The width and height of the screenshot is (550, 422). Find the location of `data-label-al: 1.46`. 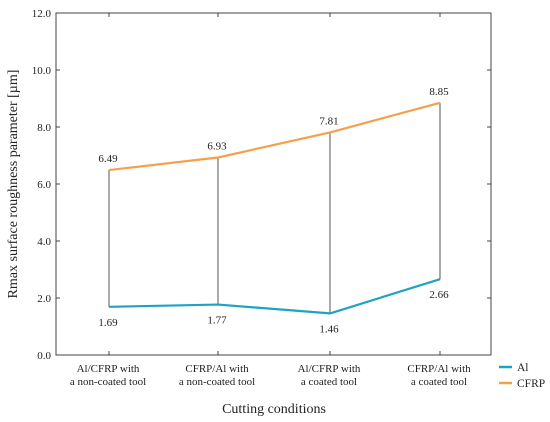

data-label-al: 1.46 is located at coordinates (329, 329).